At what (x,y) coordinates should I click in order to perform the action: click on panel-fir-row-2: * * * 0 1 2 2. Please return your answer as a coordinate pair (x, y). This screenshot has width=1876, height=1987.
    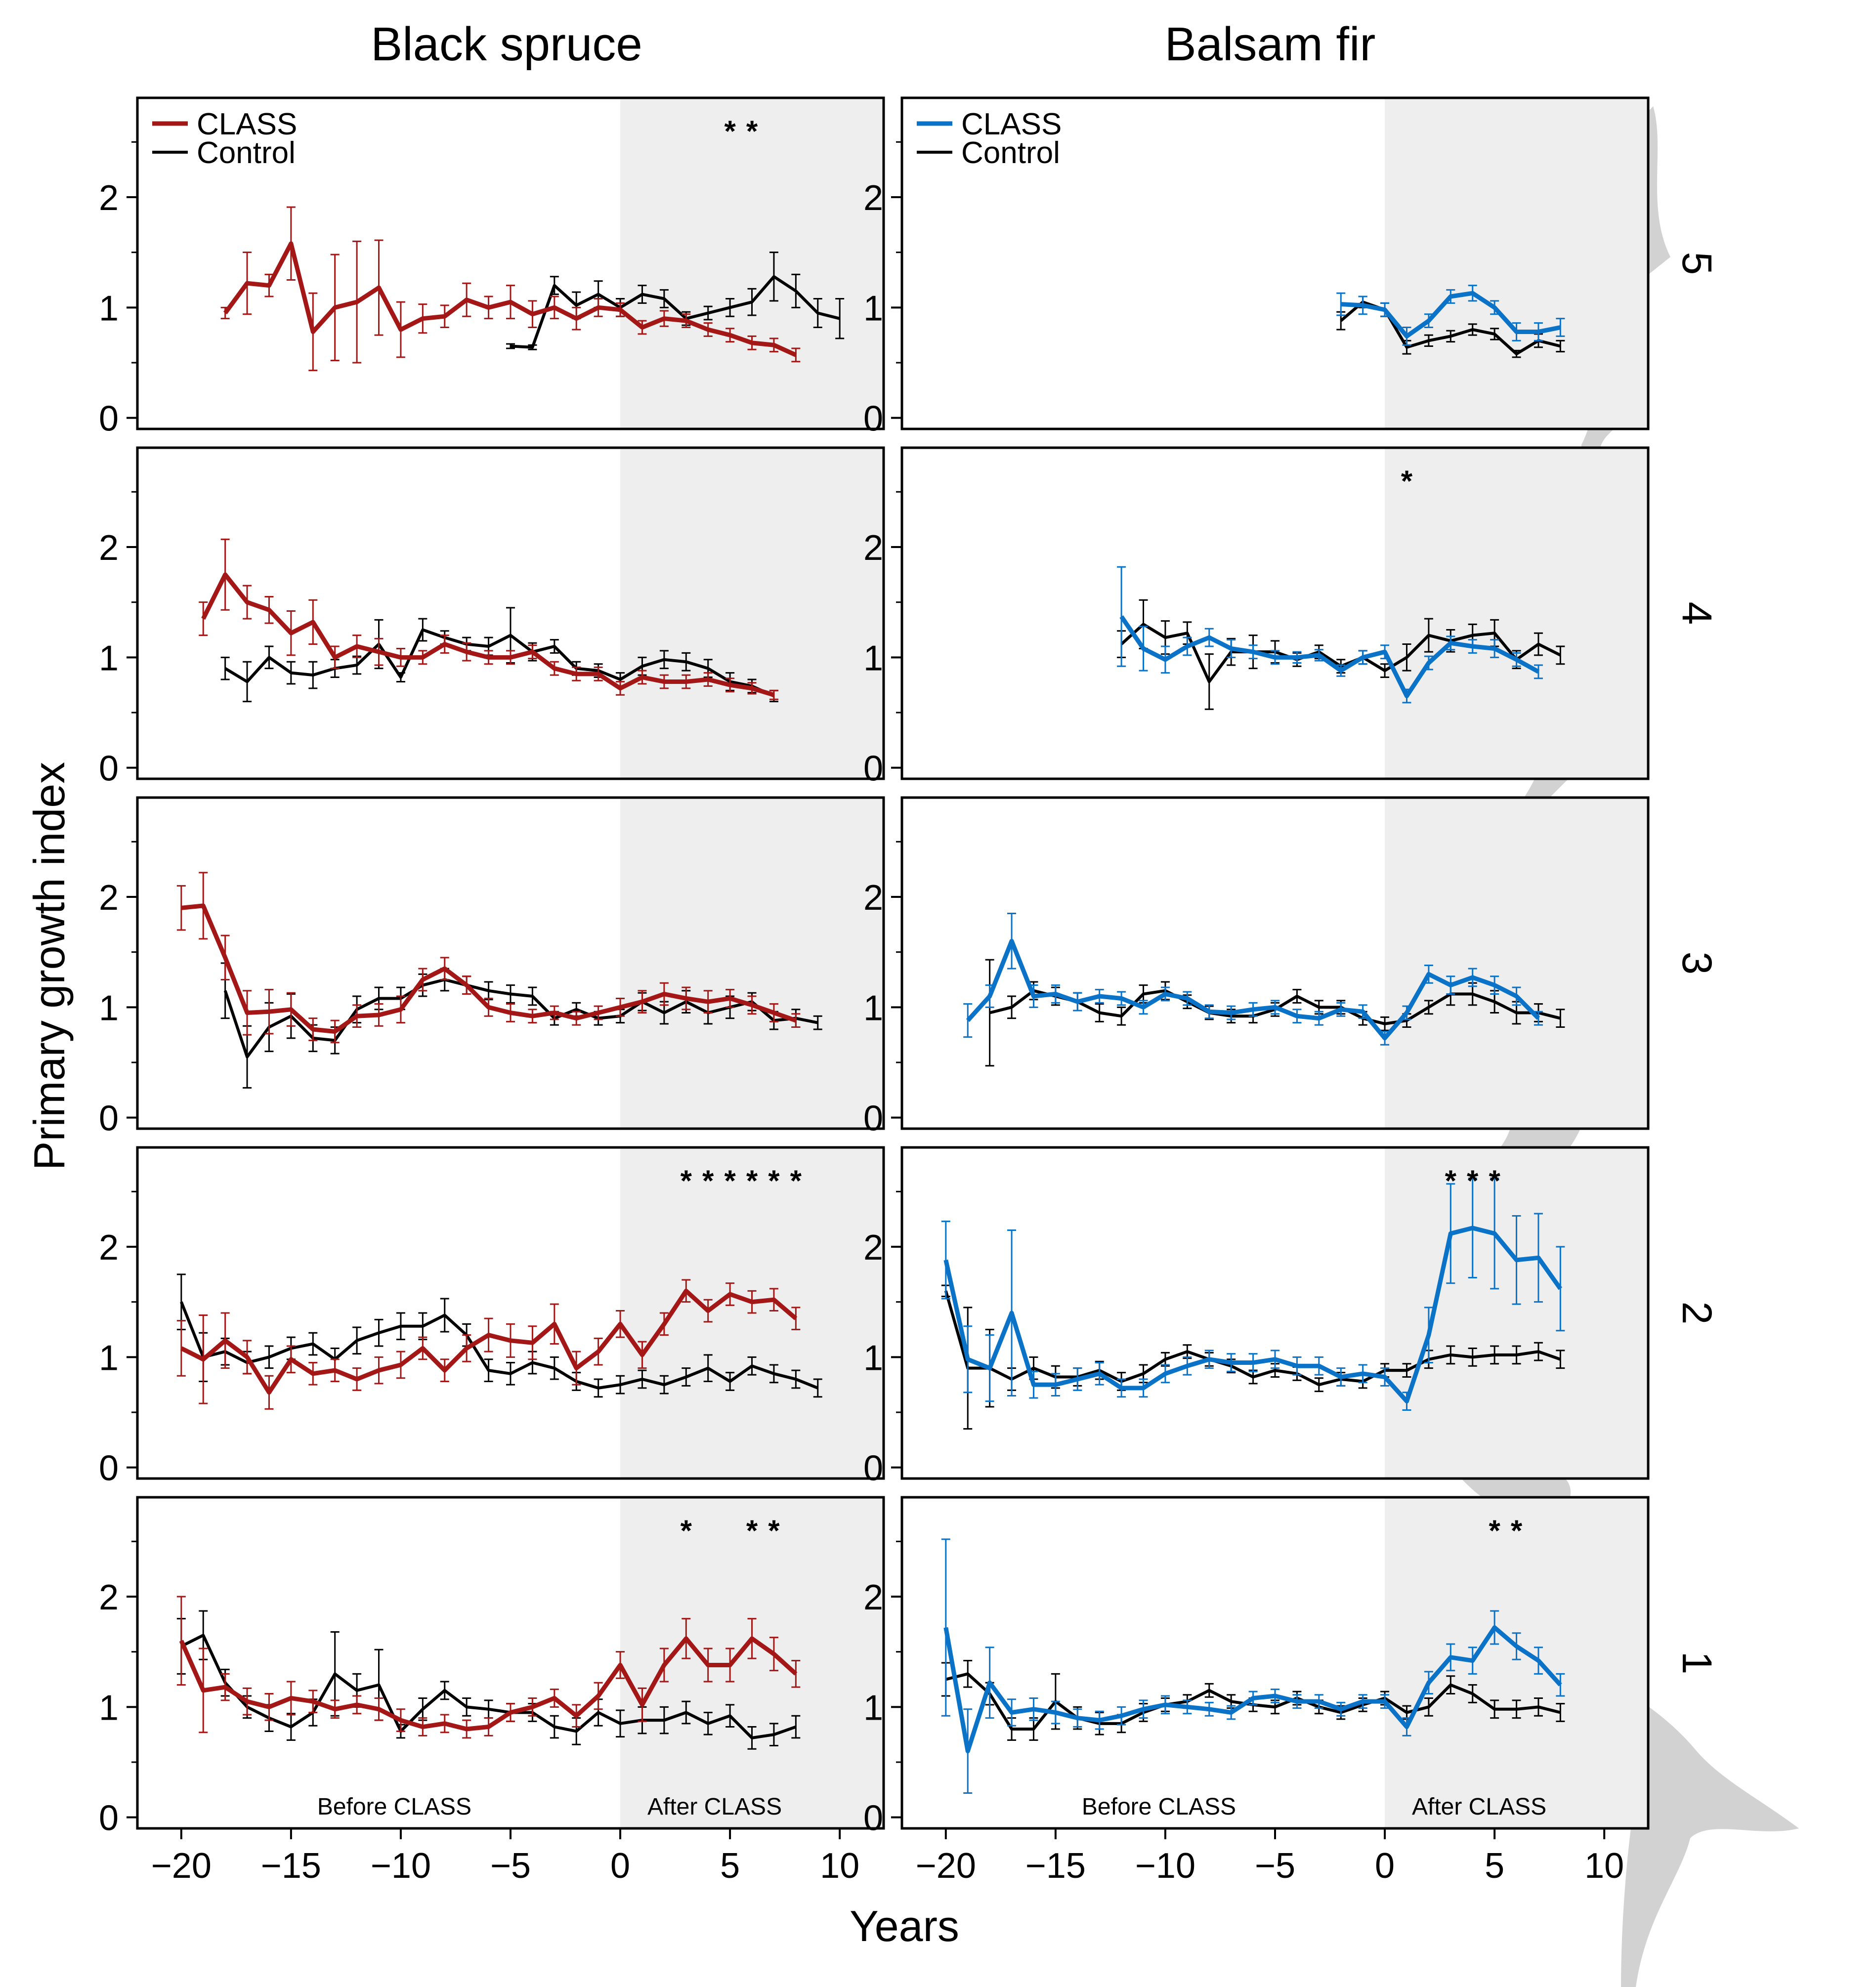
    Looking at the image, I should click on (1292, 1317).